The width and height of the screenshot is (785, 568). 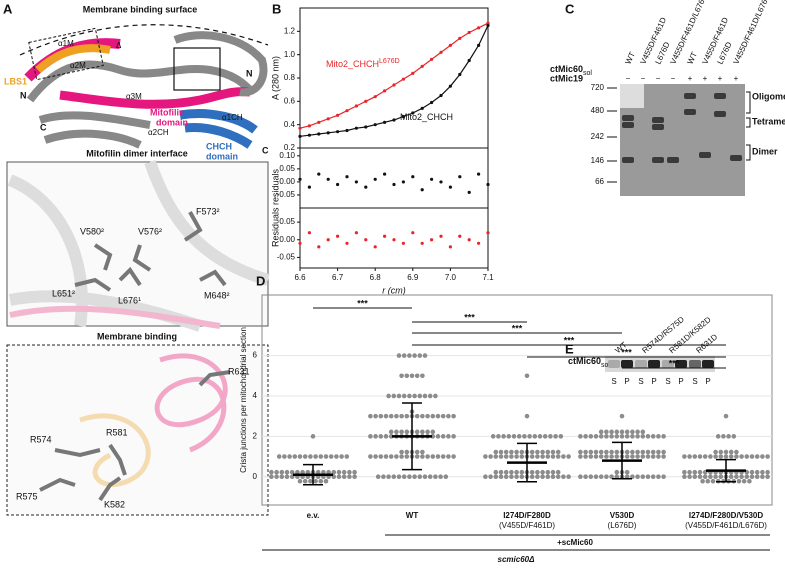 I want to click on x-tick-label: 7.1, so click(x=488, y=277).